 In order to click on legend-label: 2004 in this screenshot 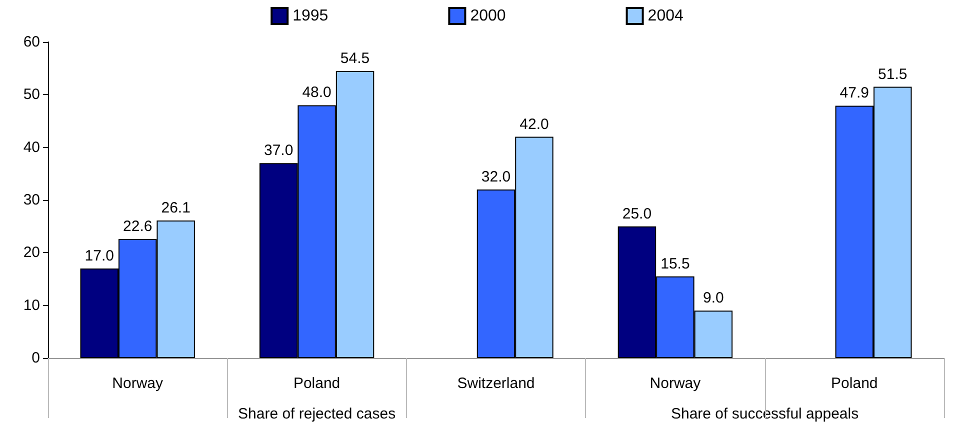, I will do `click(666, 16)`.